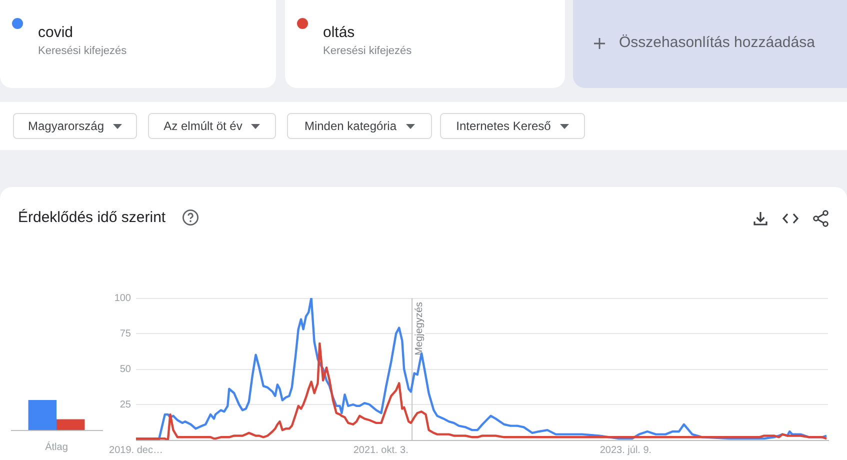 The width and height of the screenshot is (847, 460). What do you see at coordinates (339, 32) in the screenshot?
I see `legend-label: oltás` at bounding box center [339, 32].